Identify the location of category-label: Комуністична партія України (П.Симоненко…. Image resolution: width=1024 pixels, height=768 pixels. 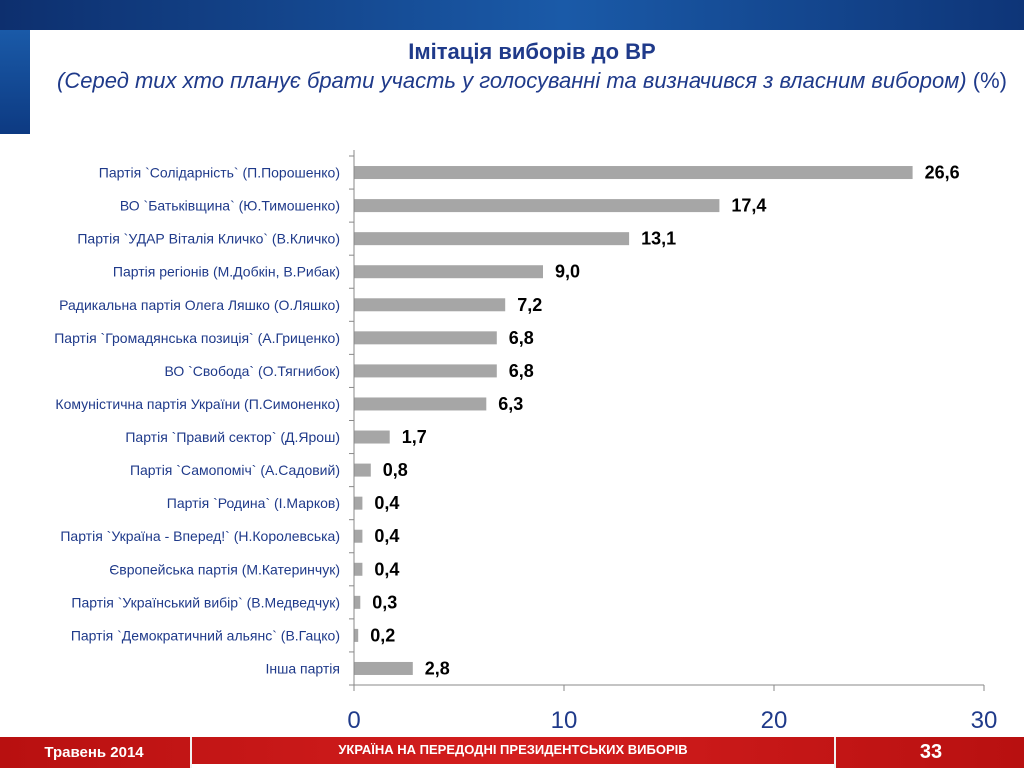
(197, 404).